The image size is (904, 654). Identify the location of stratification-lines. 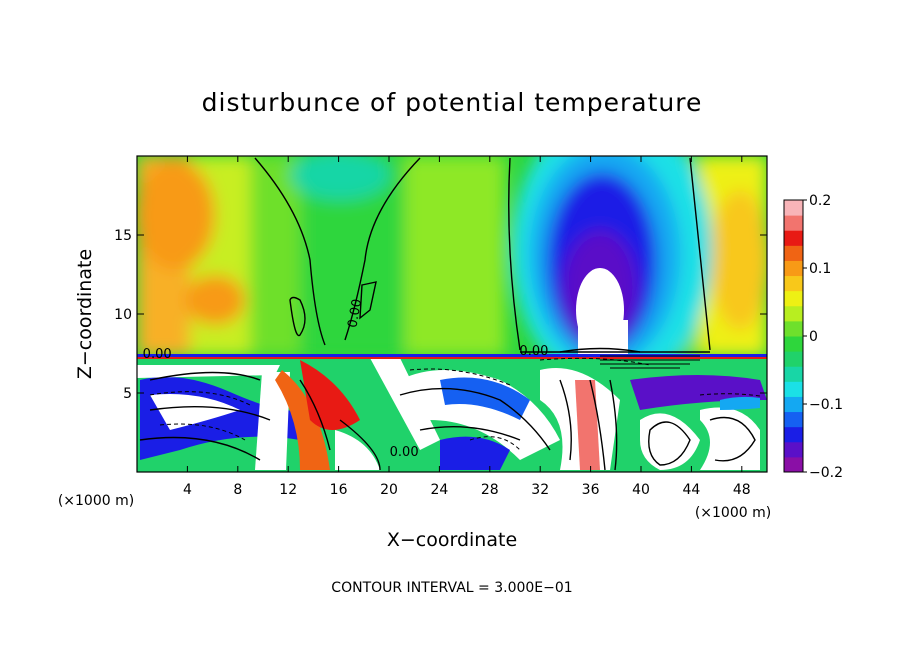
(650, 362).